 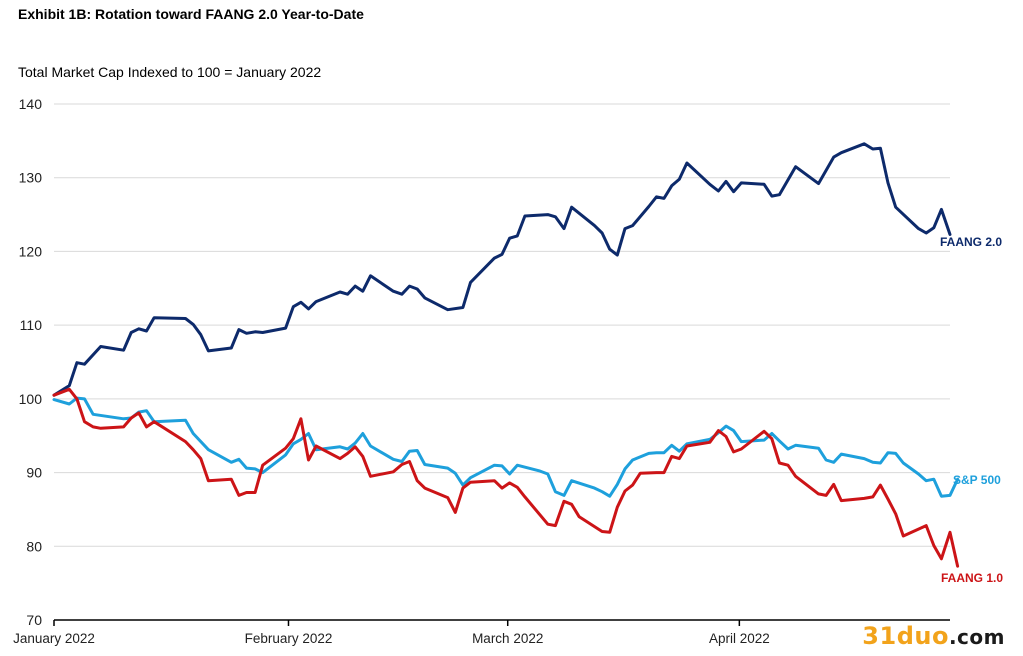 What do you see at coordinates (976, 637) in the screenshot?
I see `watermark-suffix: .com` at bounding box center [976, 637].